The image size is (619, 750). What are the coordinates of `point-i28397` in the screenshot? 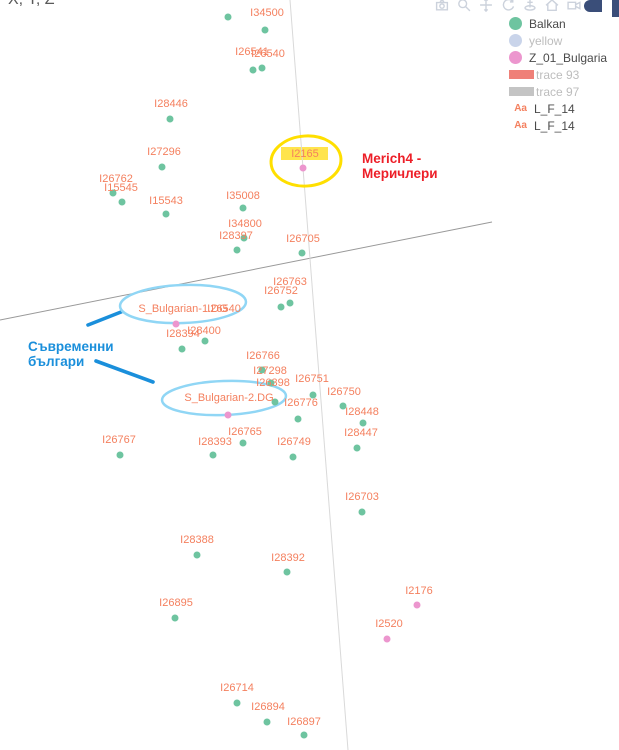 It's located at (237, 250).